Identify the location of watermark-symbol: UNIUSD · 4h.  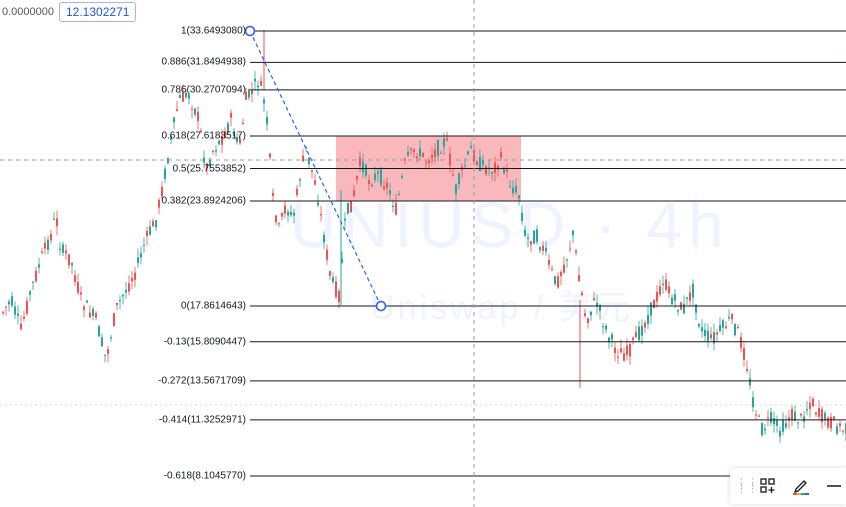
(510, 225).